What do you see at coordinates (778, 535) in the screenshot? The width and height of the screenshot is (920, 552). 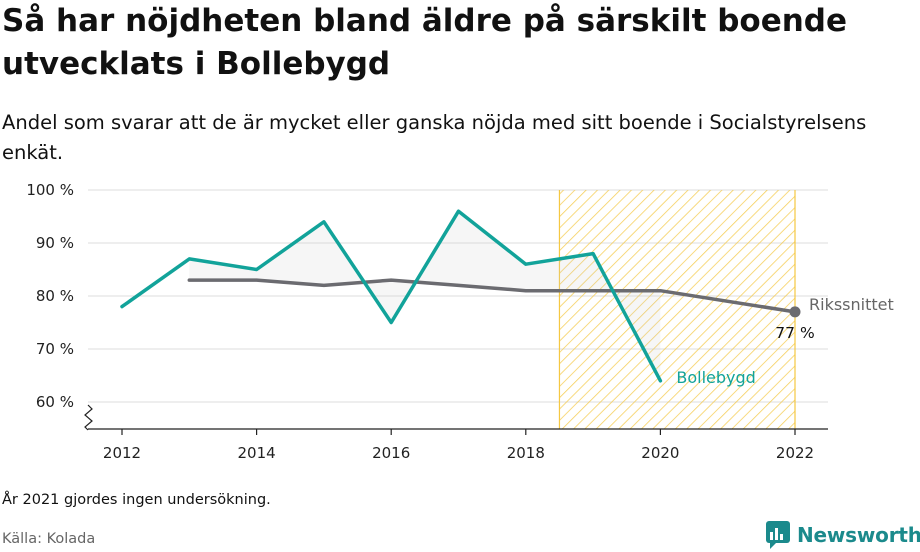 I see `chart-bubble-icon` at bounding box center [778, 535].